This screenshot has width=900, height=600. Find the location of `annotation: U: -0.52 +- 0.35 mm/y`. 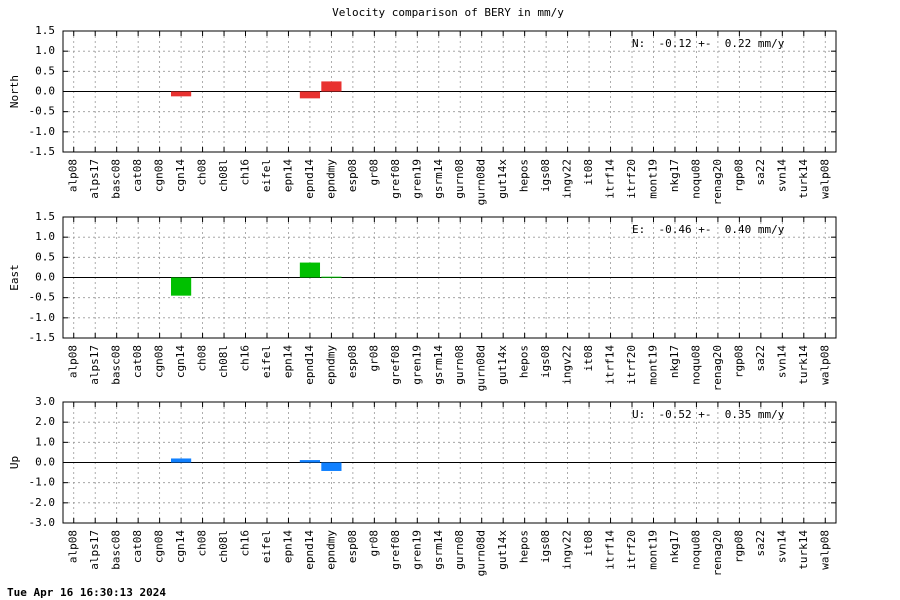

annotation: U: -0.52 +- 0.35 mm/y is located at coordinates (708, 414).